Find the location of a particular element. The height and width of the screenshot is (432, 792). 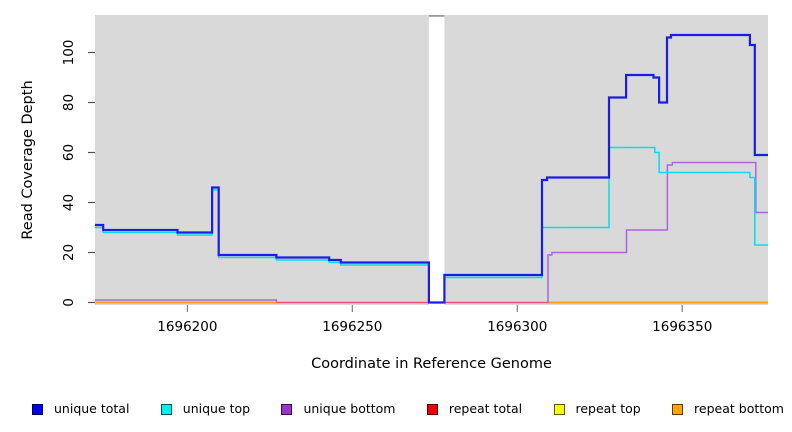

no-data-gap is located at coordinates (436, 160).